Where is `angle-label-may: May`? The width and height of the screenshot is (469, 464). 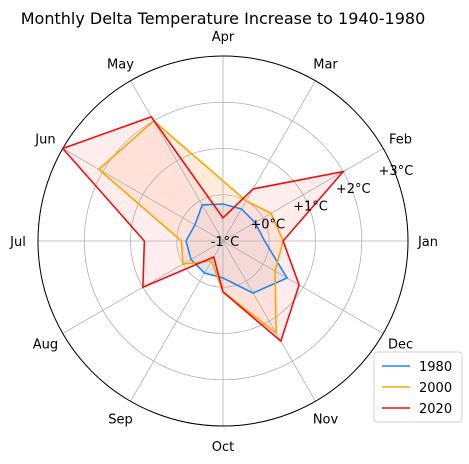
angle-label-may: May is located at coordinates (120, 64).